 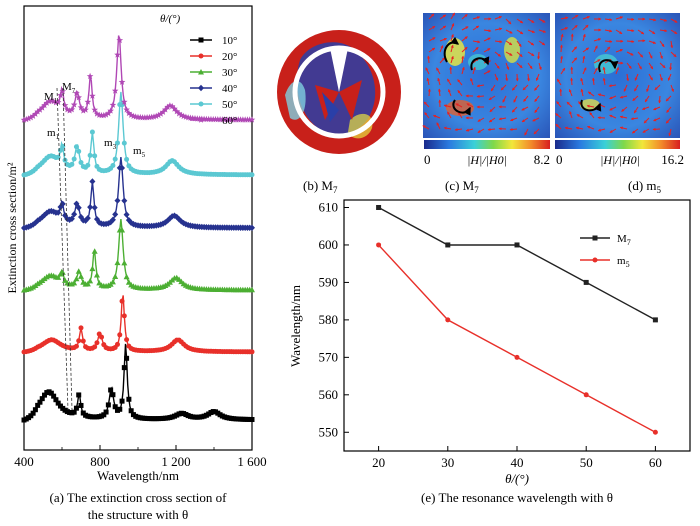 I want to click on xtick-label: 40, so click(x=517, y=462).